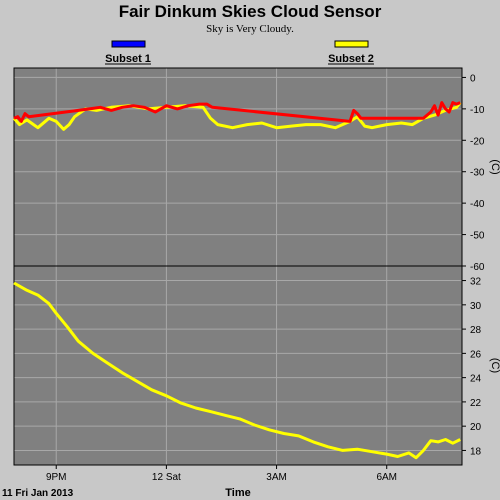  Describe the element at coordinates (38, 493) in the screenshot. I see `date-label: 11 Fri Jan 2013` at that location.